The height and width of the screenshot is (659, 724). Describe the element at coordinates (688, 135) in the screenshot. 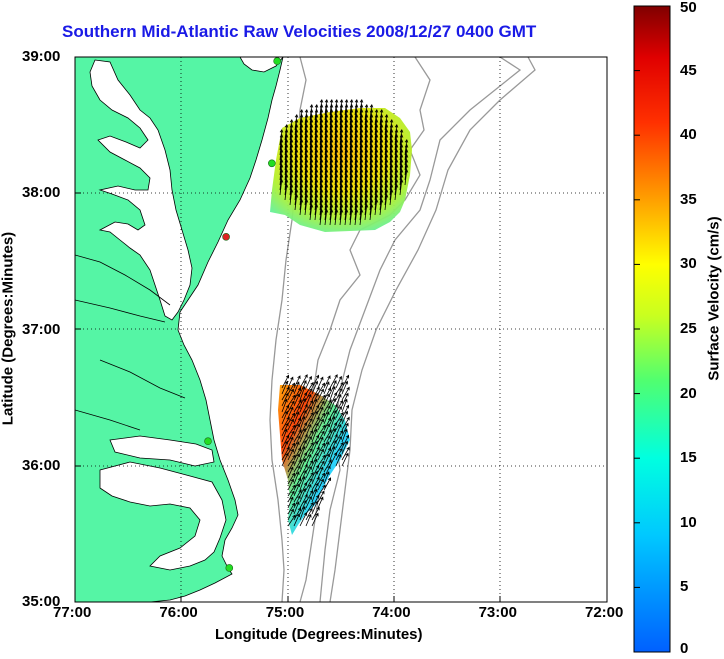

I see `colorbar-tick-label: 40` at that location.